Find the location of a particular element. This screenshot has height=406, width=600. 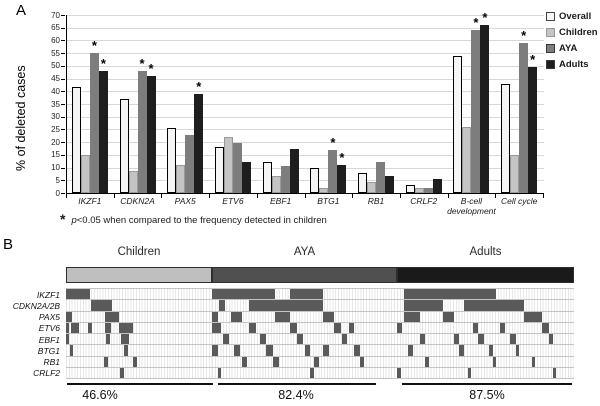

bar-aya-btg1 is located at coordinates (333, 171).